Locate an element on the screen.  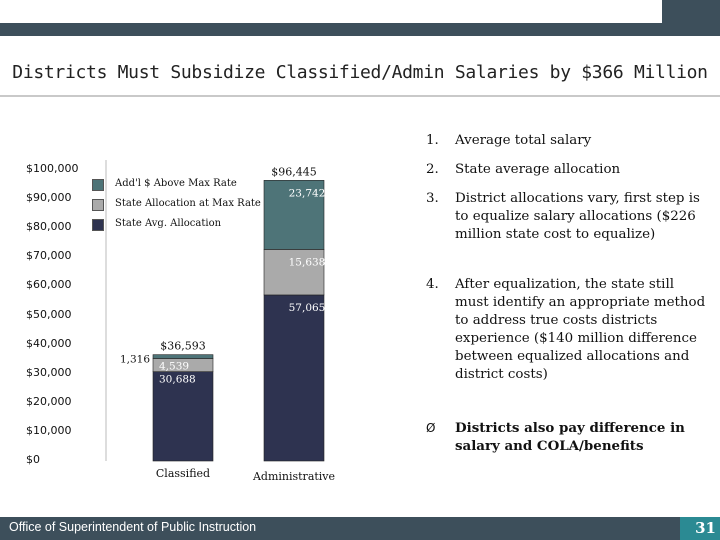
point-2-number: 2. is located at coordinates (432, 169).